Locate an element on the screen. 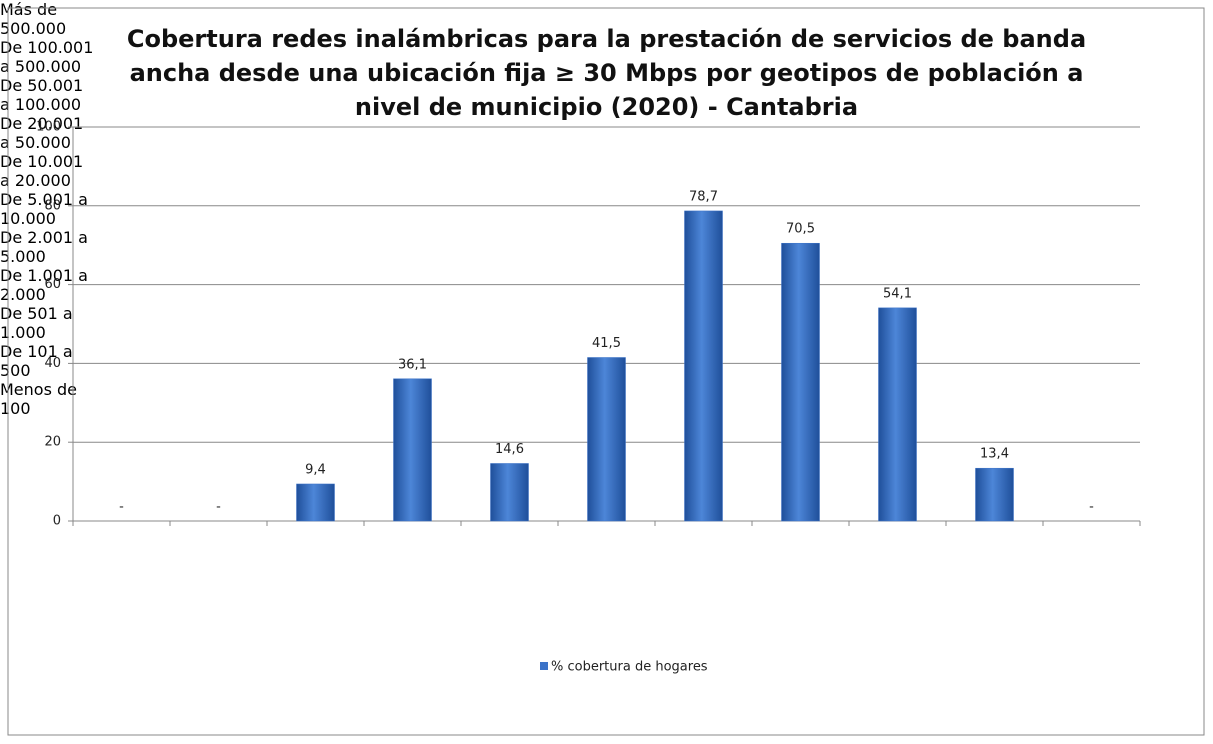 The image size is (1213, 744). x-tick-label: De 501 a 1.000 is located at coordinates (36, 323).